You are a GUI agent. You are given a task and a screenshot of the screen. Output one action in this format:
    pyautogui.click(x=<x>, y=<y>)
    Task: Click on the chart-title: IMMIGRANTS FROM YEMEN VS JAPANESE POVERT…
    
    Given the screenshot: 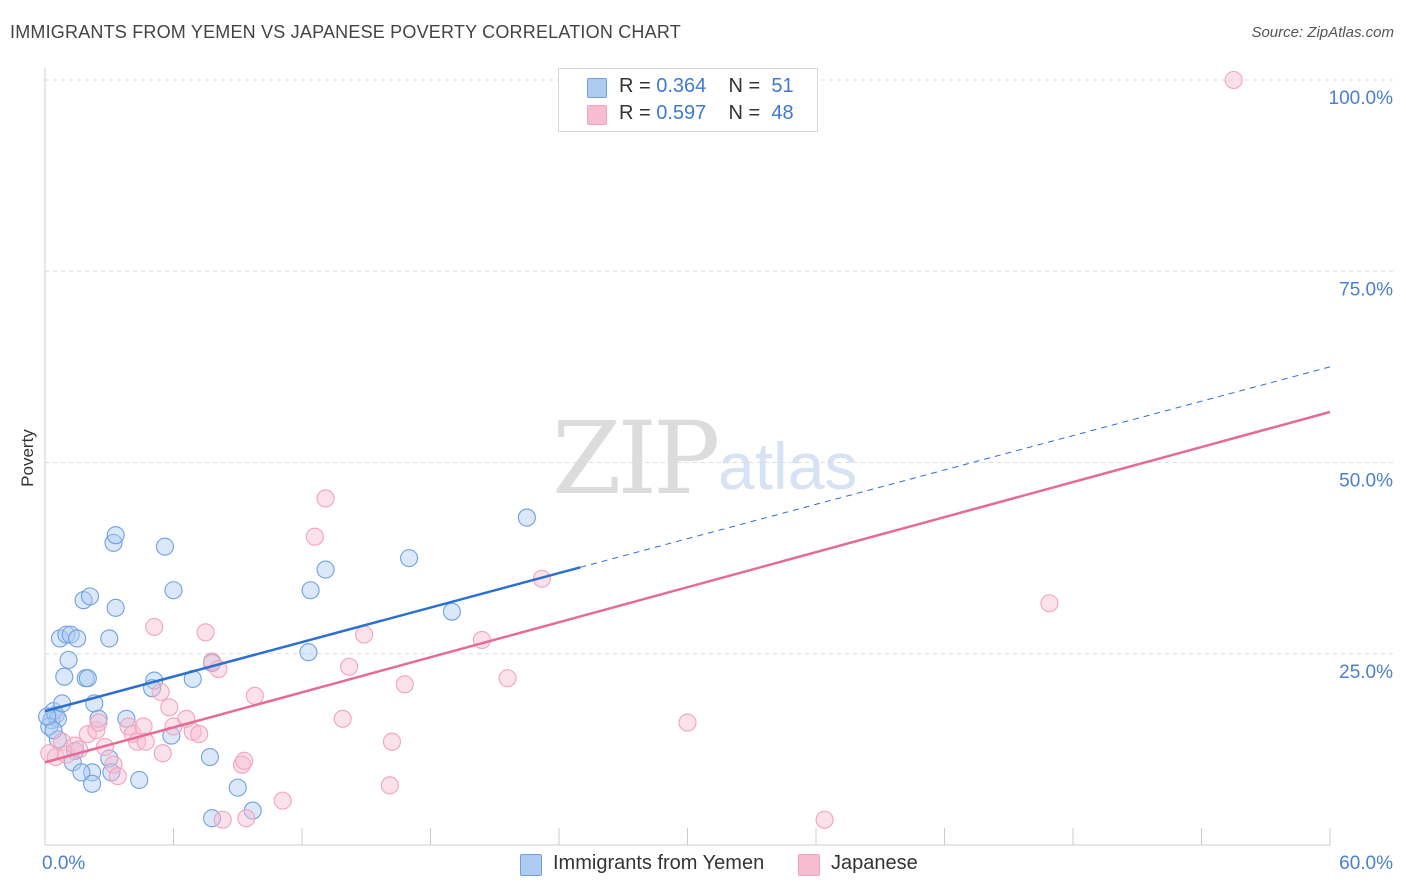 What is the action you would take?
    pyautogui.click(x=345, y=32)
    